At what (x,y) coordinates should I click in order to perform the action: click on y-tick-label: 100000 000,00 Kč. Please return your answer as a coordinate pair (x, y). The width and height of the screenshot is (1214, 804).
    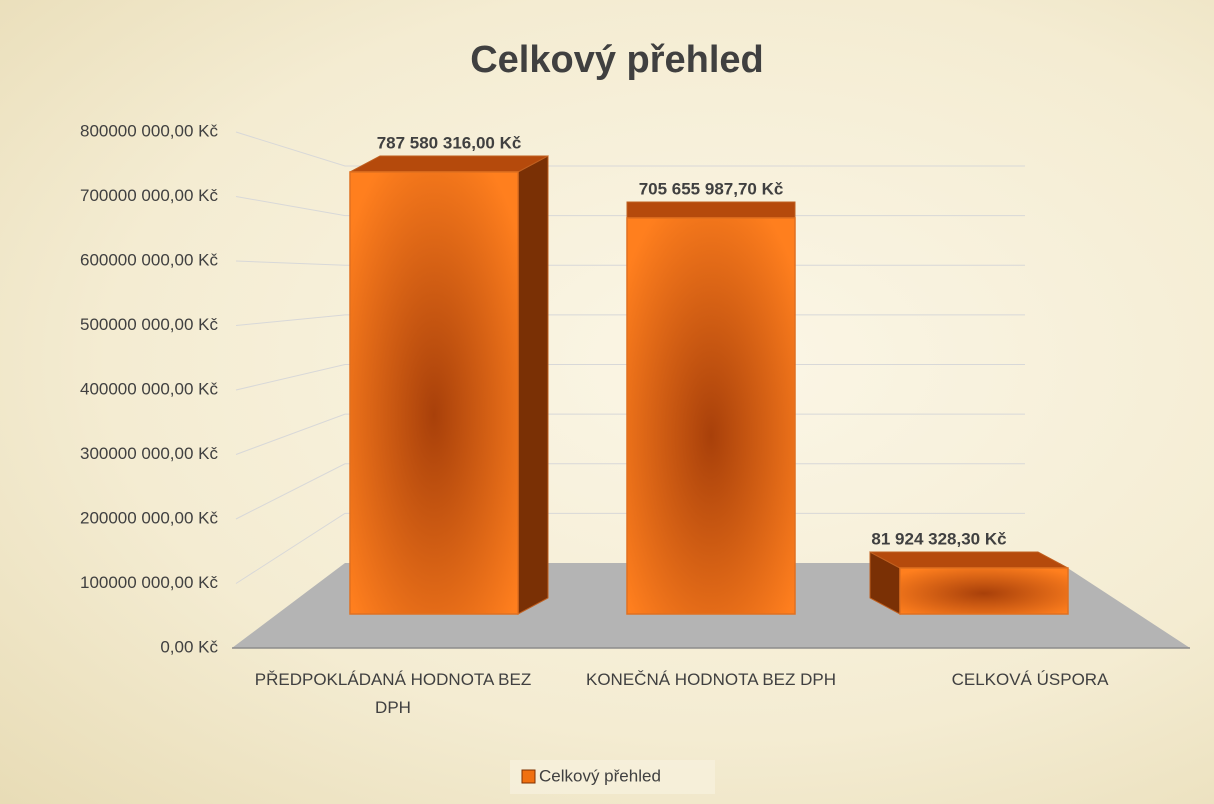
    Looking at the image, I should click on (149, 582).